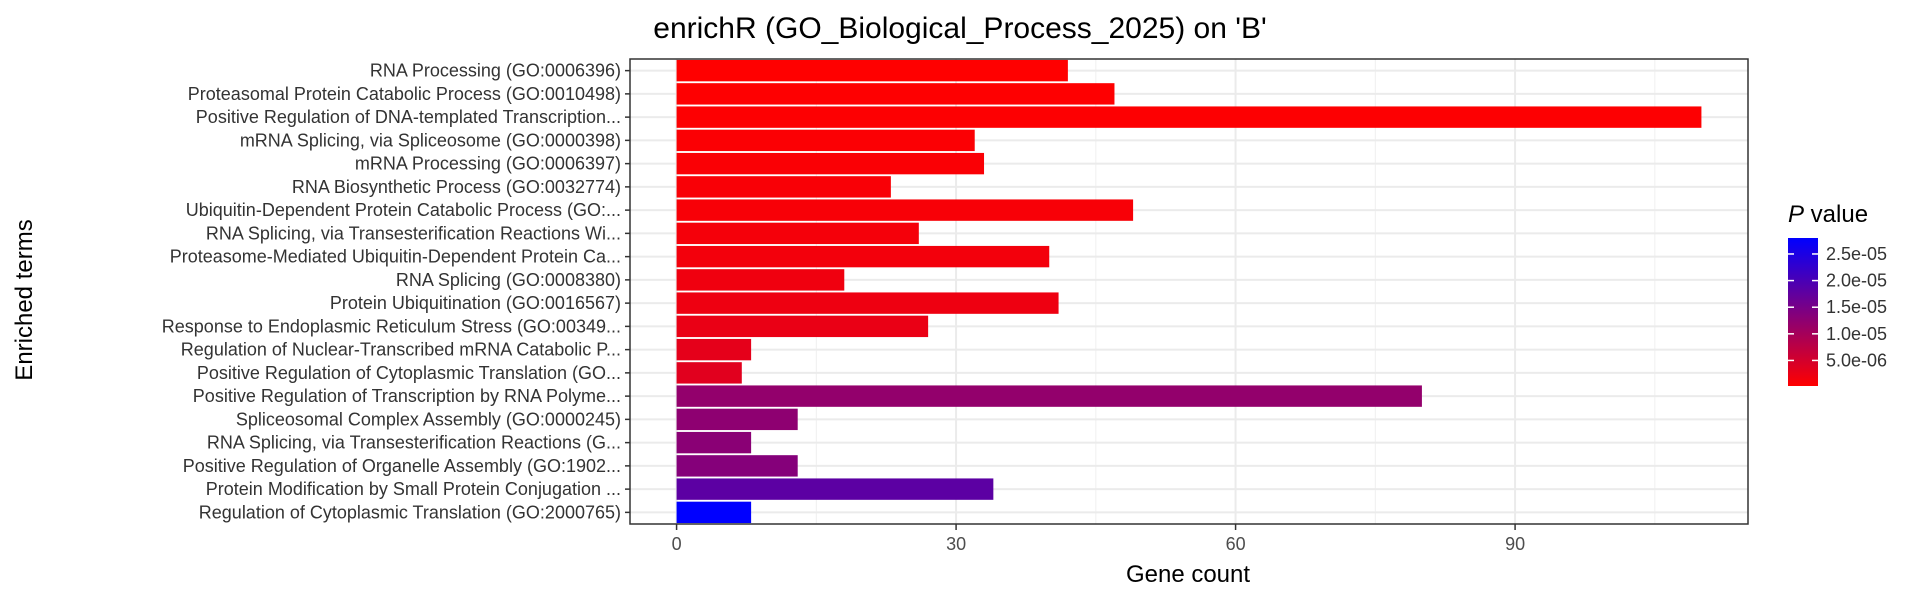 The width and height of the screenshot is (1920, 600). What do you see at coordinates (1856, 307) in the screenshot?
I see `legend-label: 1.5e-05` at bounding box center [1856, 307].